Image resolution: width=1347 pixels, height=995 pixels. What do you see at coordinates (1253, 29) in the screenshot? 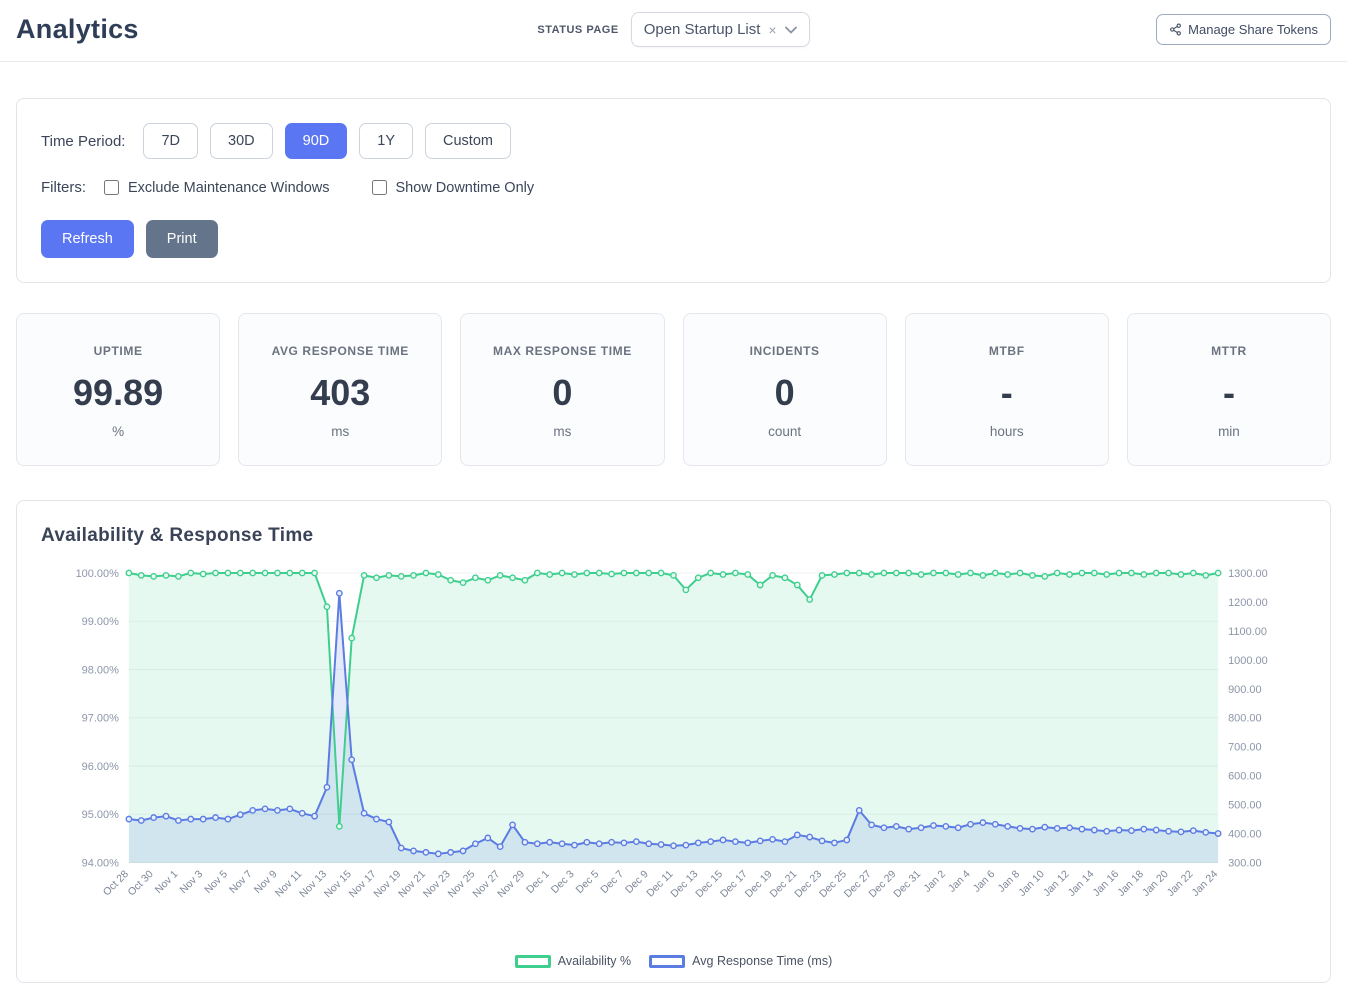
I see `manage-share-tokens-label: Manage Share Tokens` at bounding box center [1253, 29].